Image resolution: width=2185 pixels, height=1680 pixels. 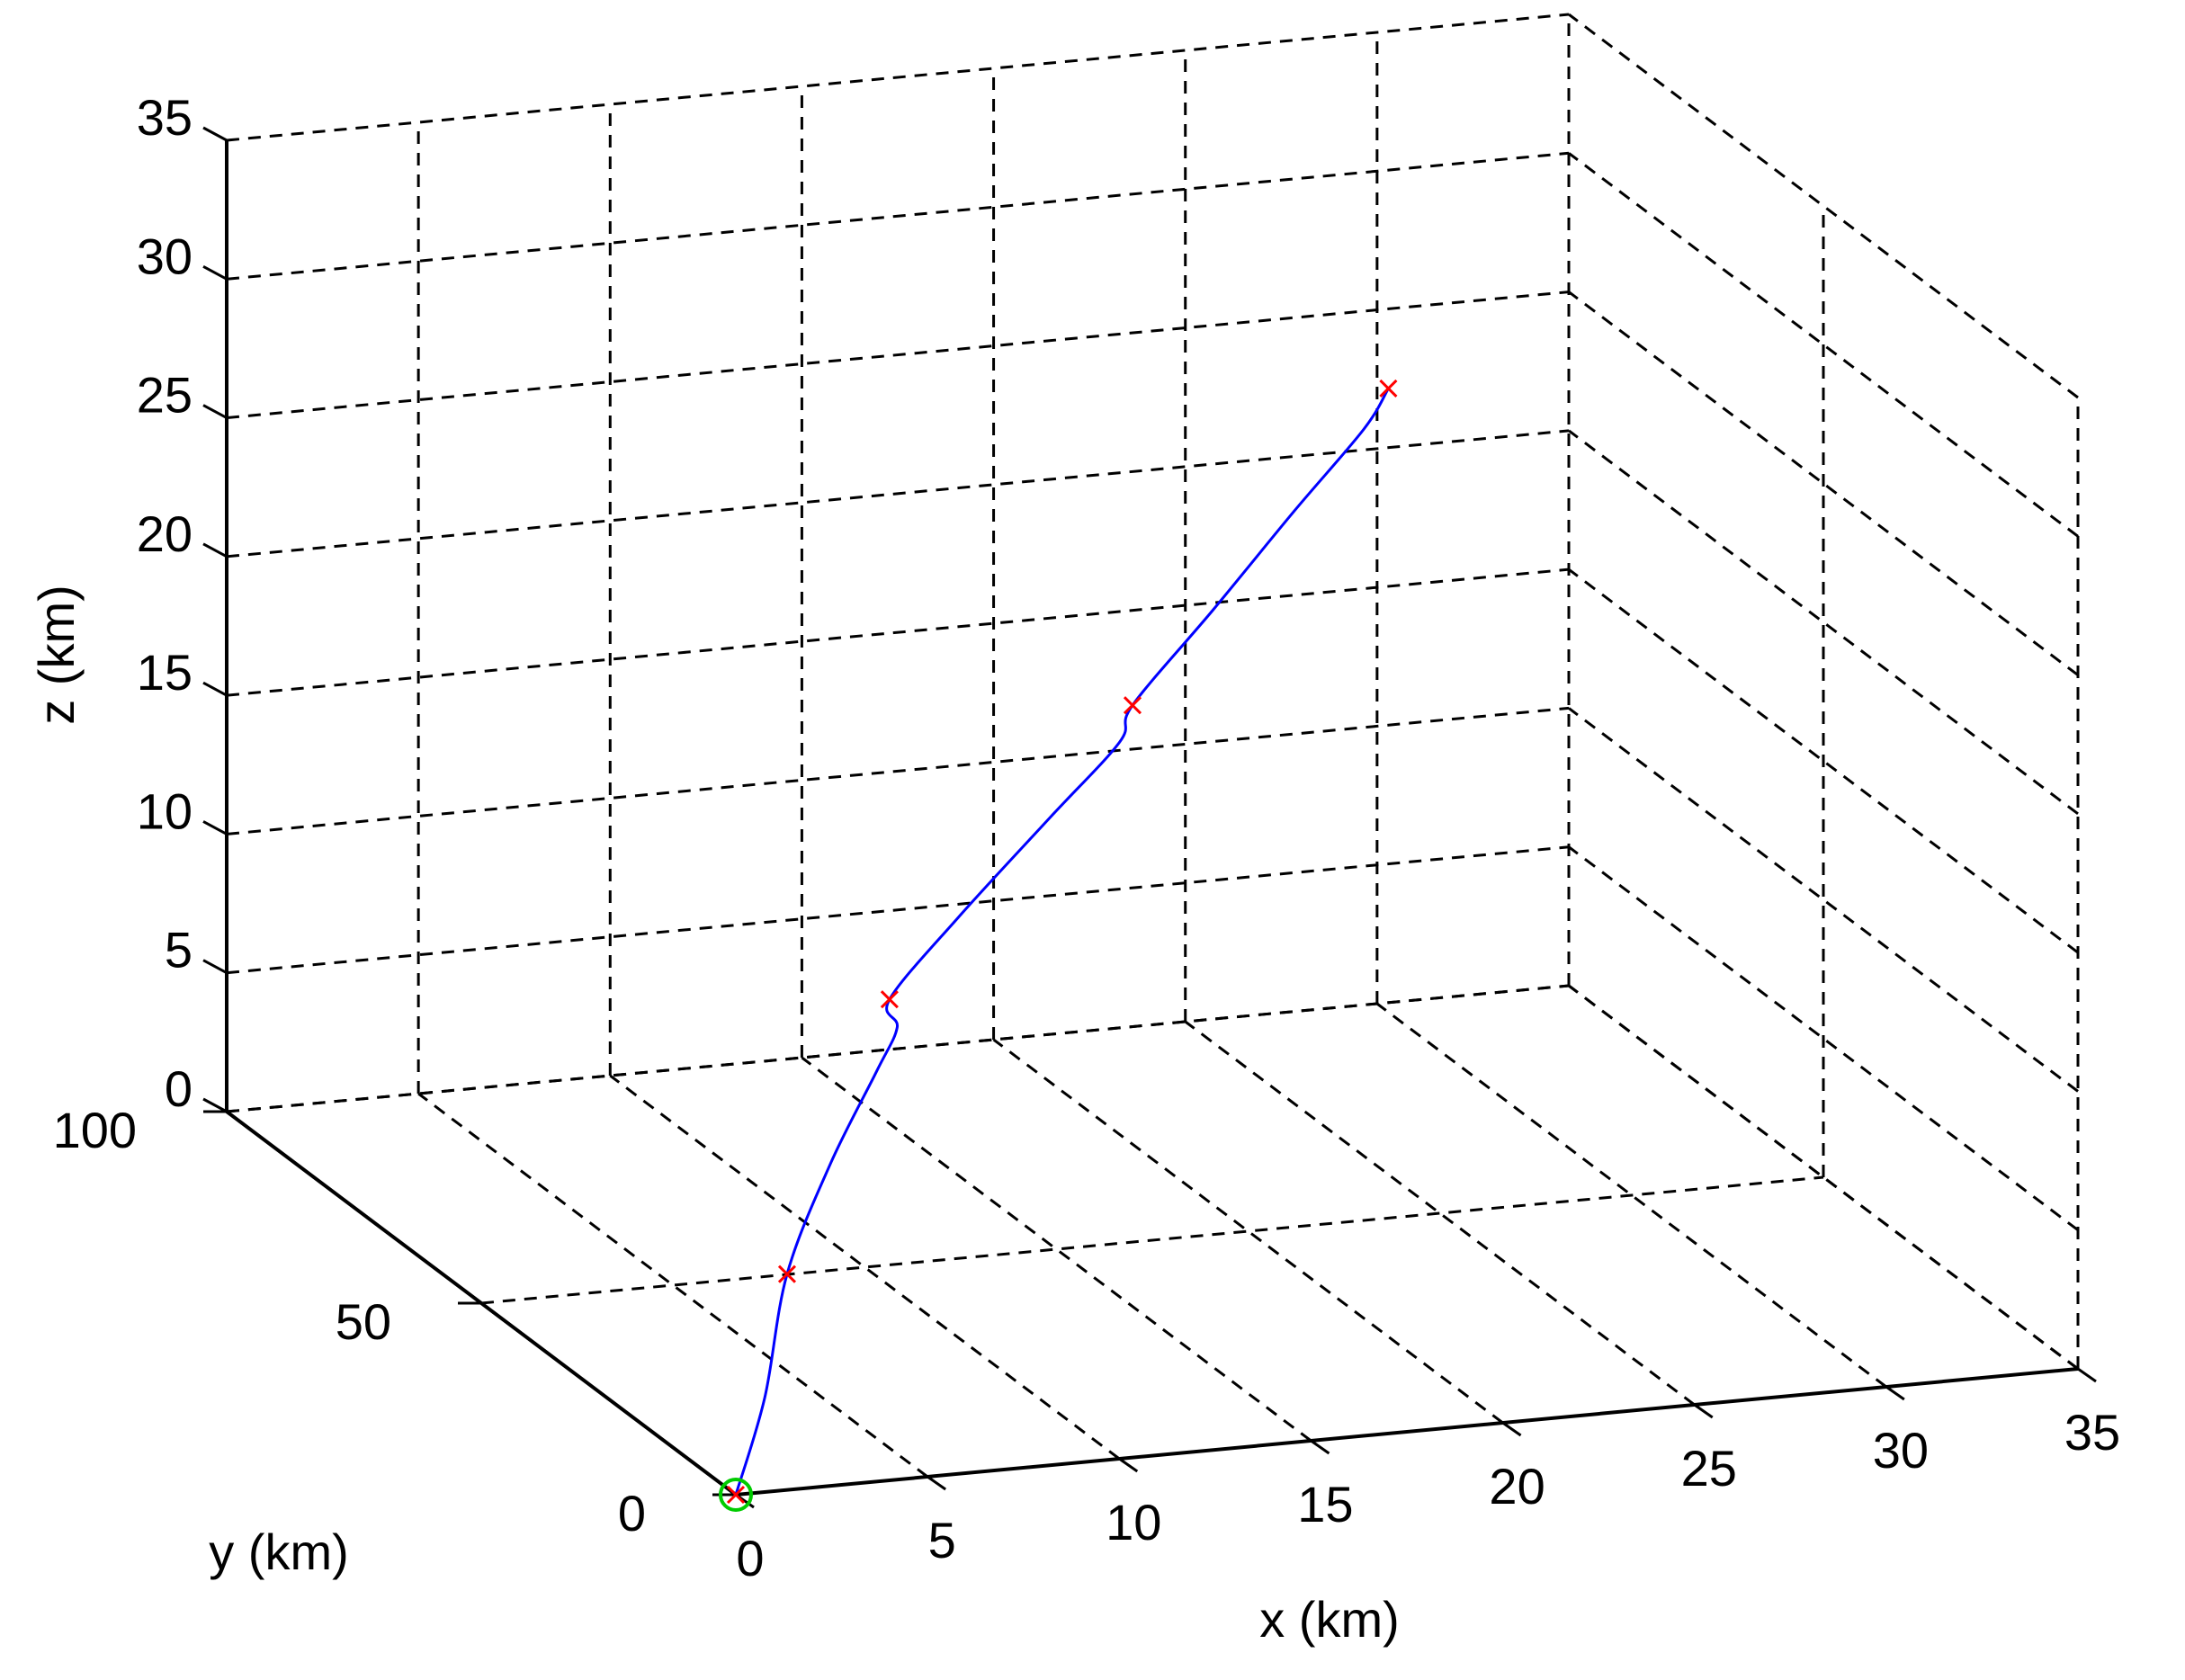 What do you see at coordinates (1325, 1504) in the screenshot?
I see `x-tick-label: 15` at bounding box center [1325, 1504].